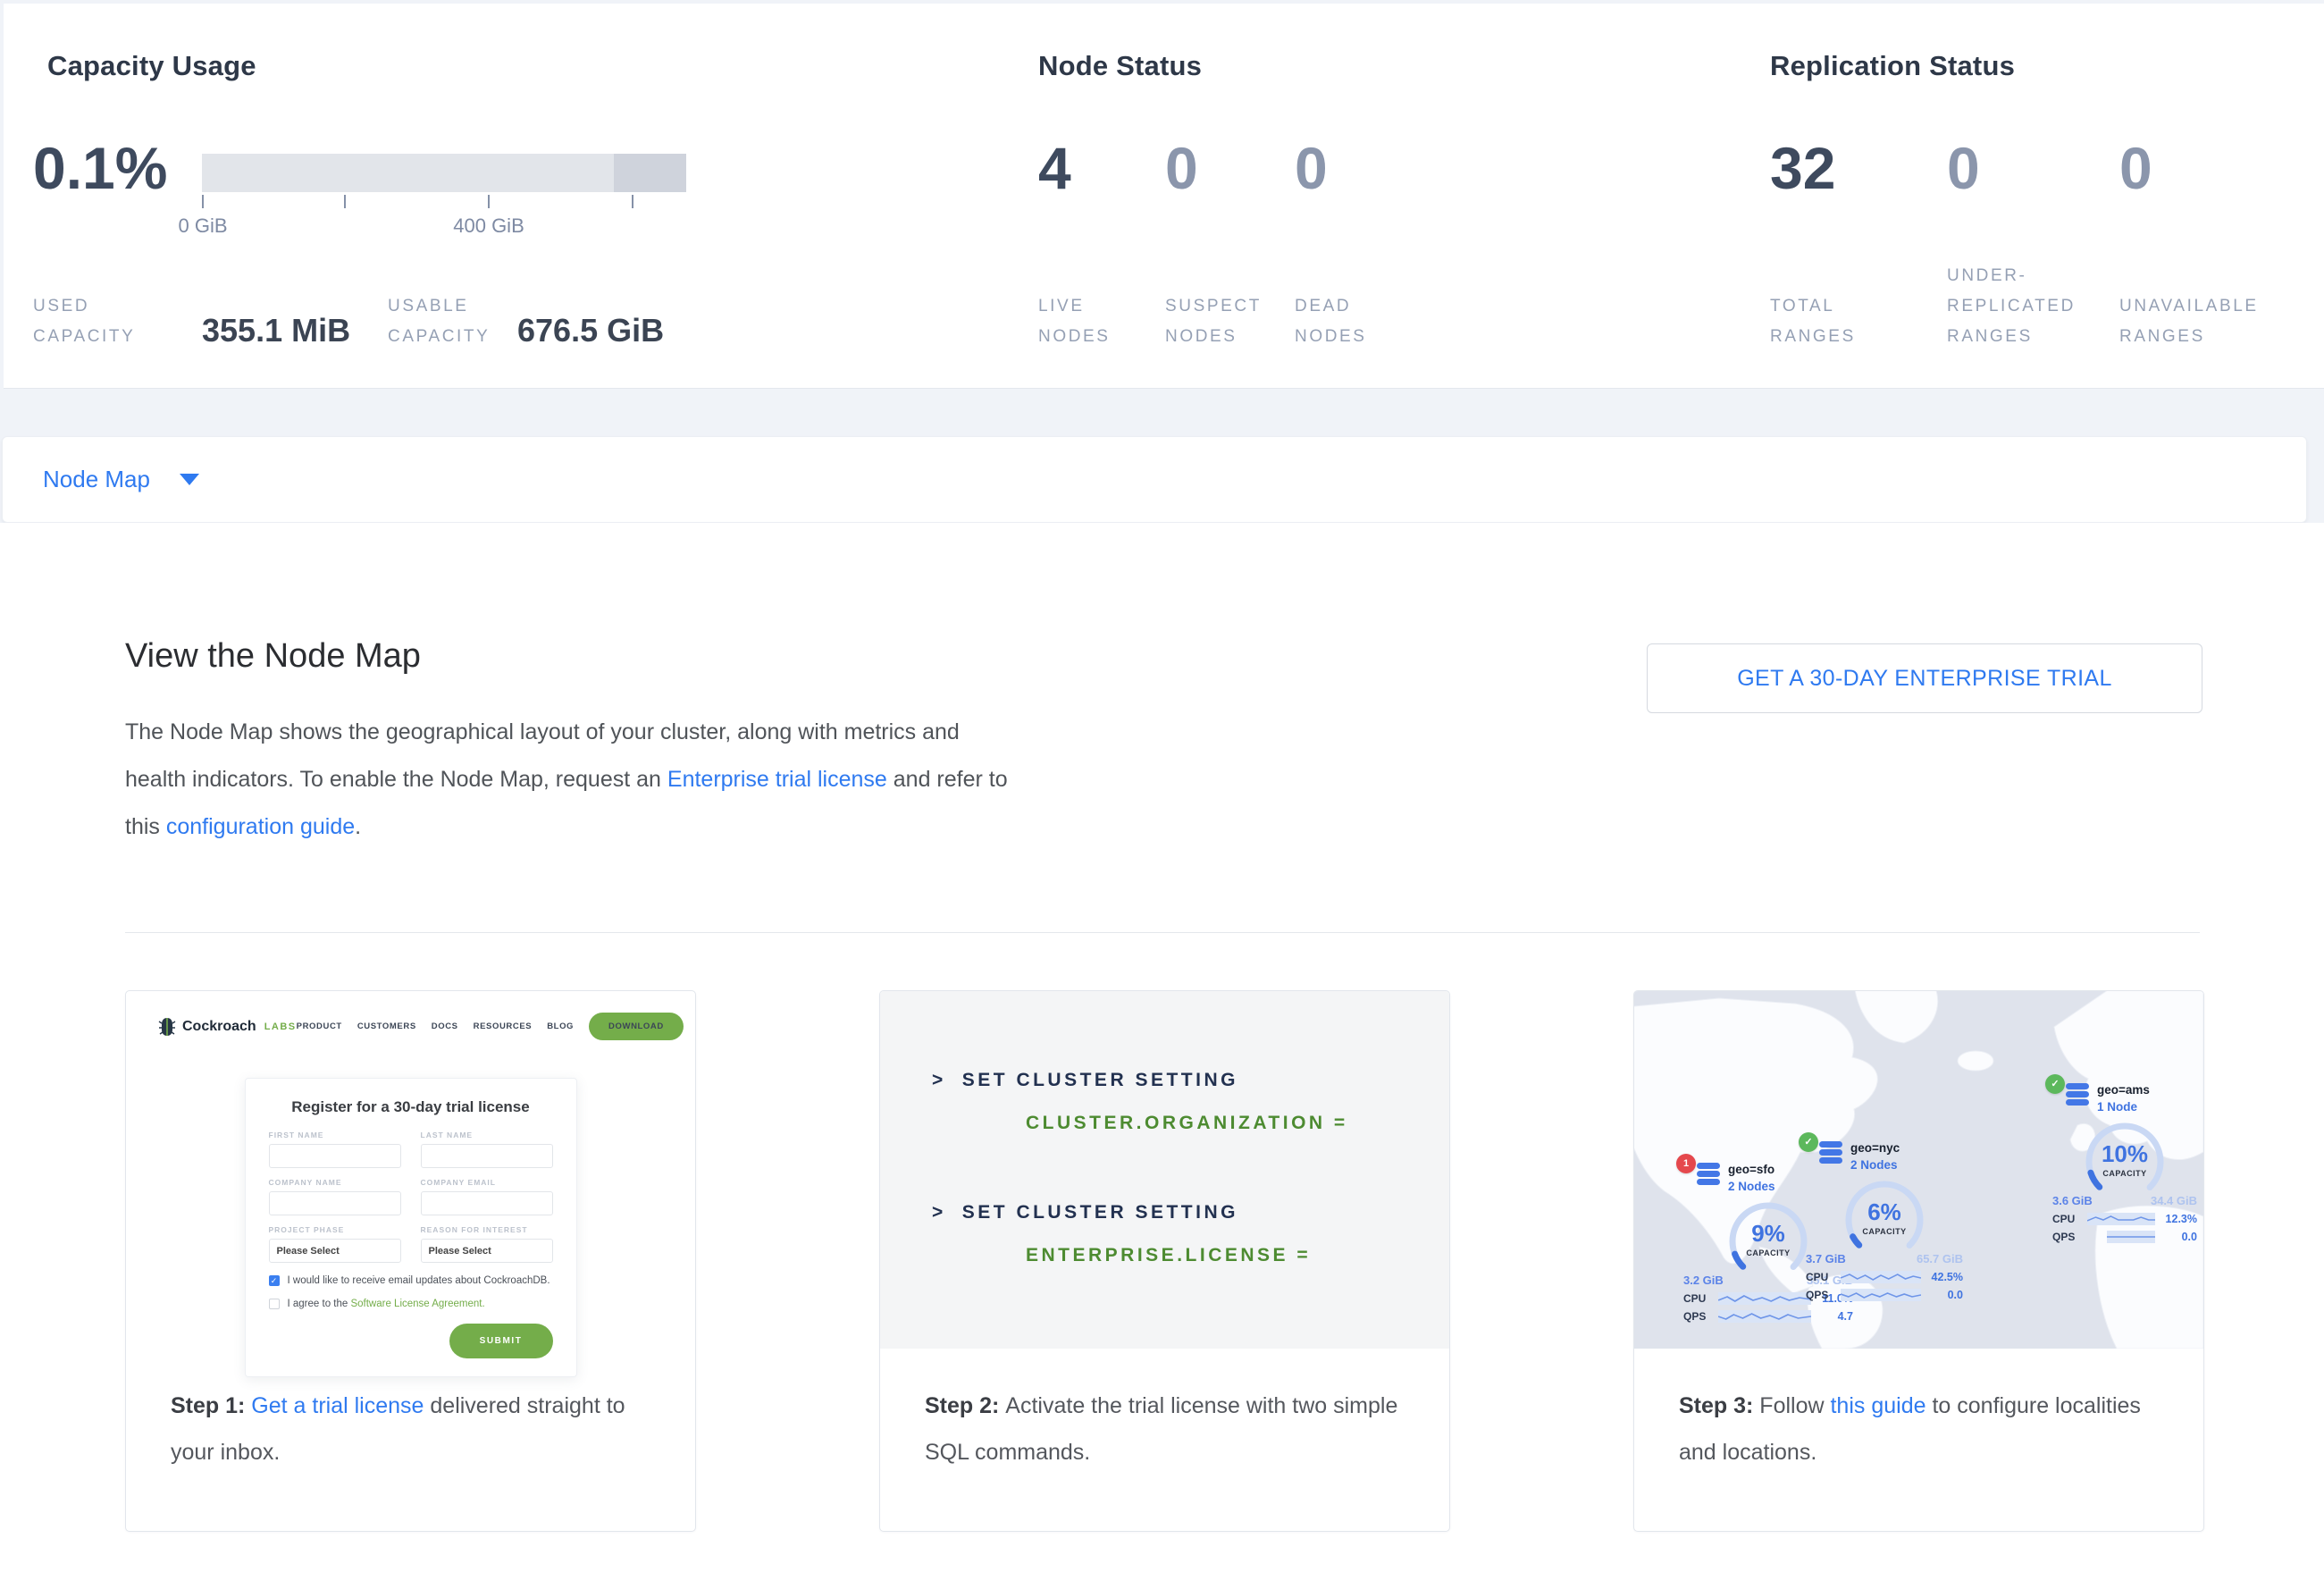 Image resolution: width=2324 pixels, height=1589 pixels. What do you see at coordinates (1803, 168) in the screenshot?
I see `total-ranges-count: 32` at bounding box center [1803, 168].